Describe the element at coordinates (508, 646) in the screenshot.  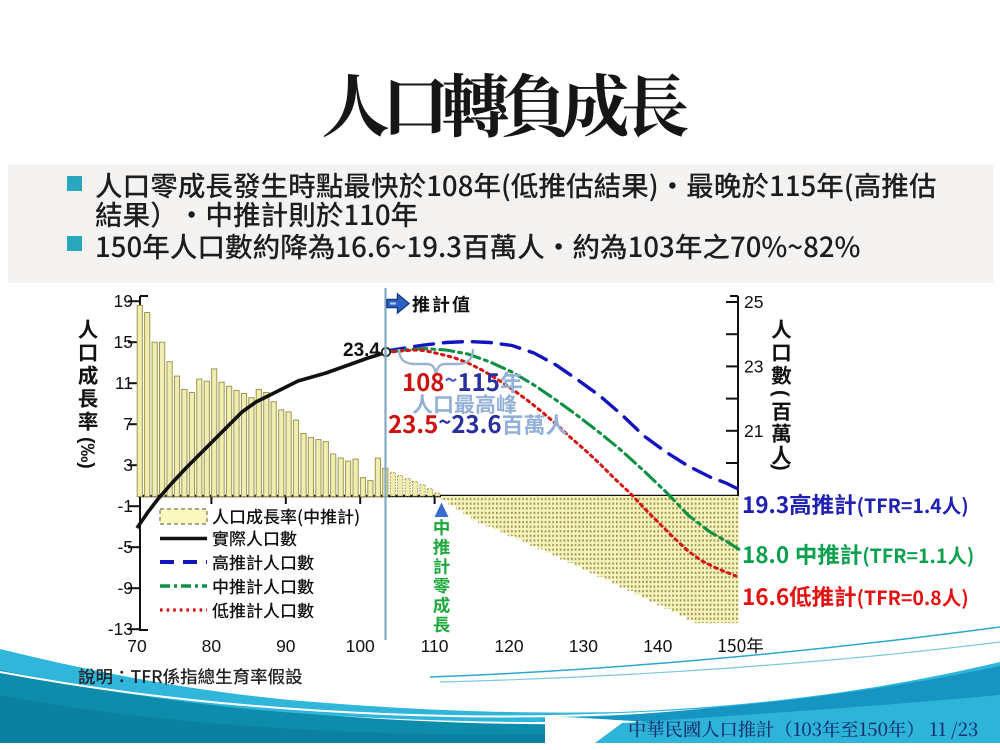
I see `svg-text: 120` at that location.